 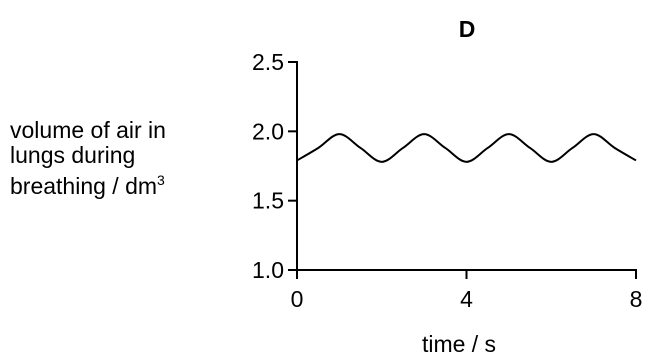 What do you see at coordinates (268, 201) in the screenshot?
I see `y-tick-label: 1.5` at bounding box center [268, 201].